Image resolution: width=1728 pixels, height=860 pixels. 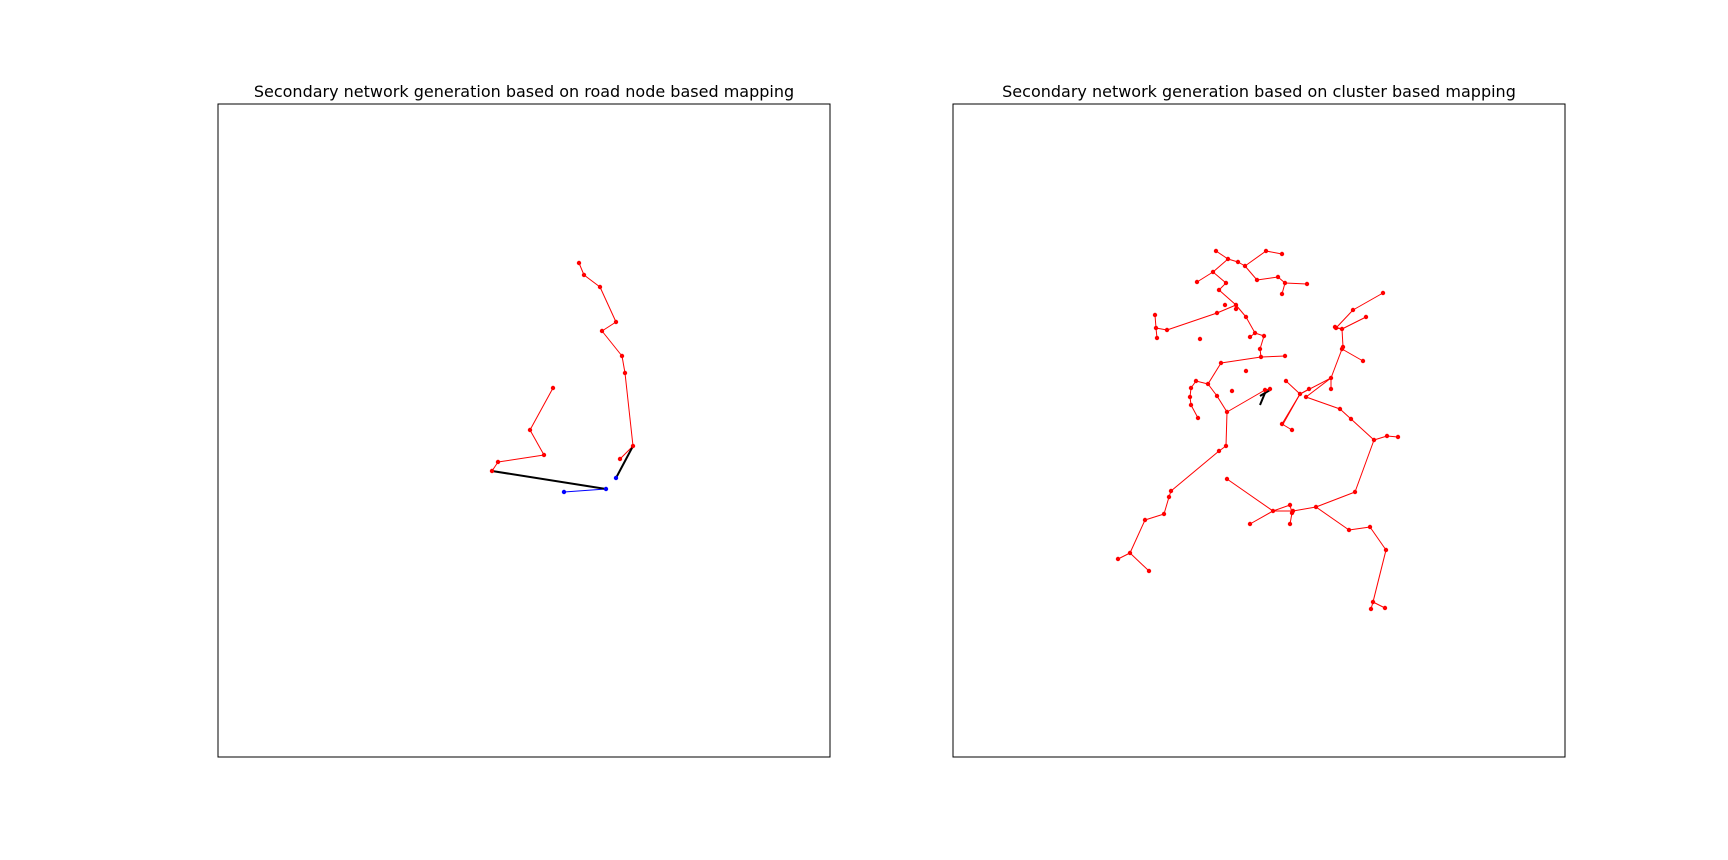 I want to click on right-network-layer, so click(x=1258, y=430).